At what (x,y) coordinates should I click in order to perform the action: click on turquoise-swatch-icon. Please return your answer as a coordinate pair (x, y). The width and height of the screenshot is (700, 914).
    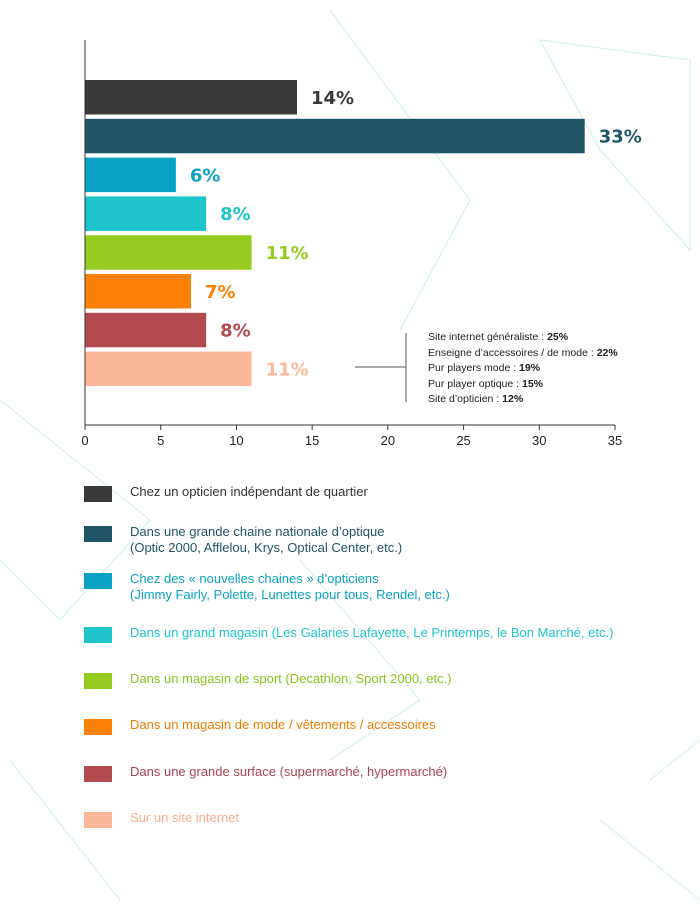
    Looking at the image, I should click on (98, 635).